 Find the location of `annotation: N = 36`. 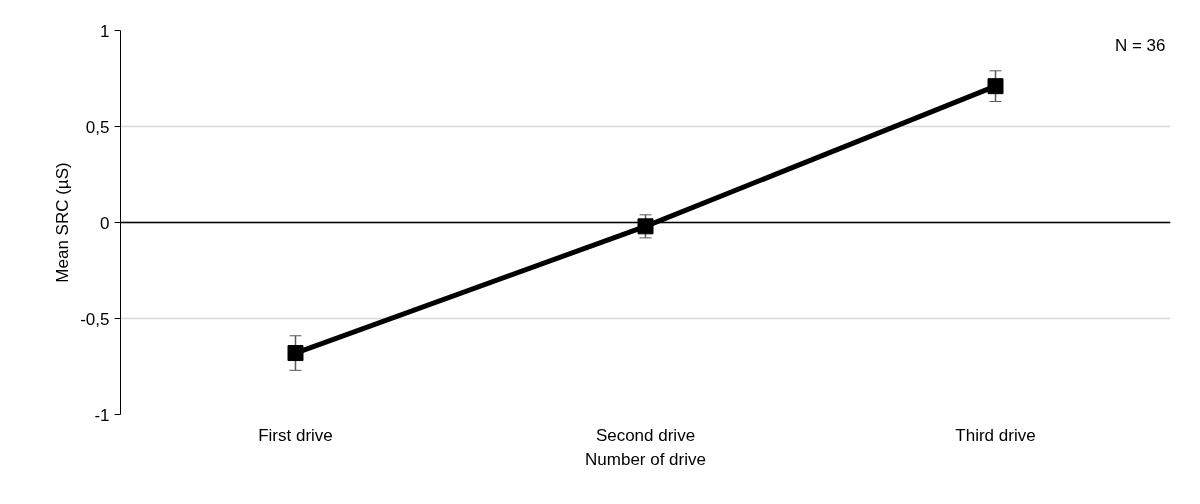

annotation: N = 36 is located at coordinates (1140, 45).